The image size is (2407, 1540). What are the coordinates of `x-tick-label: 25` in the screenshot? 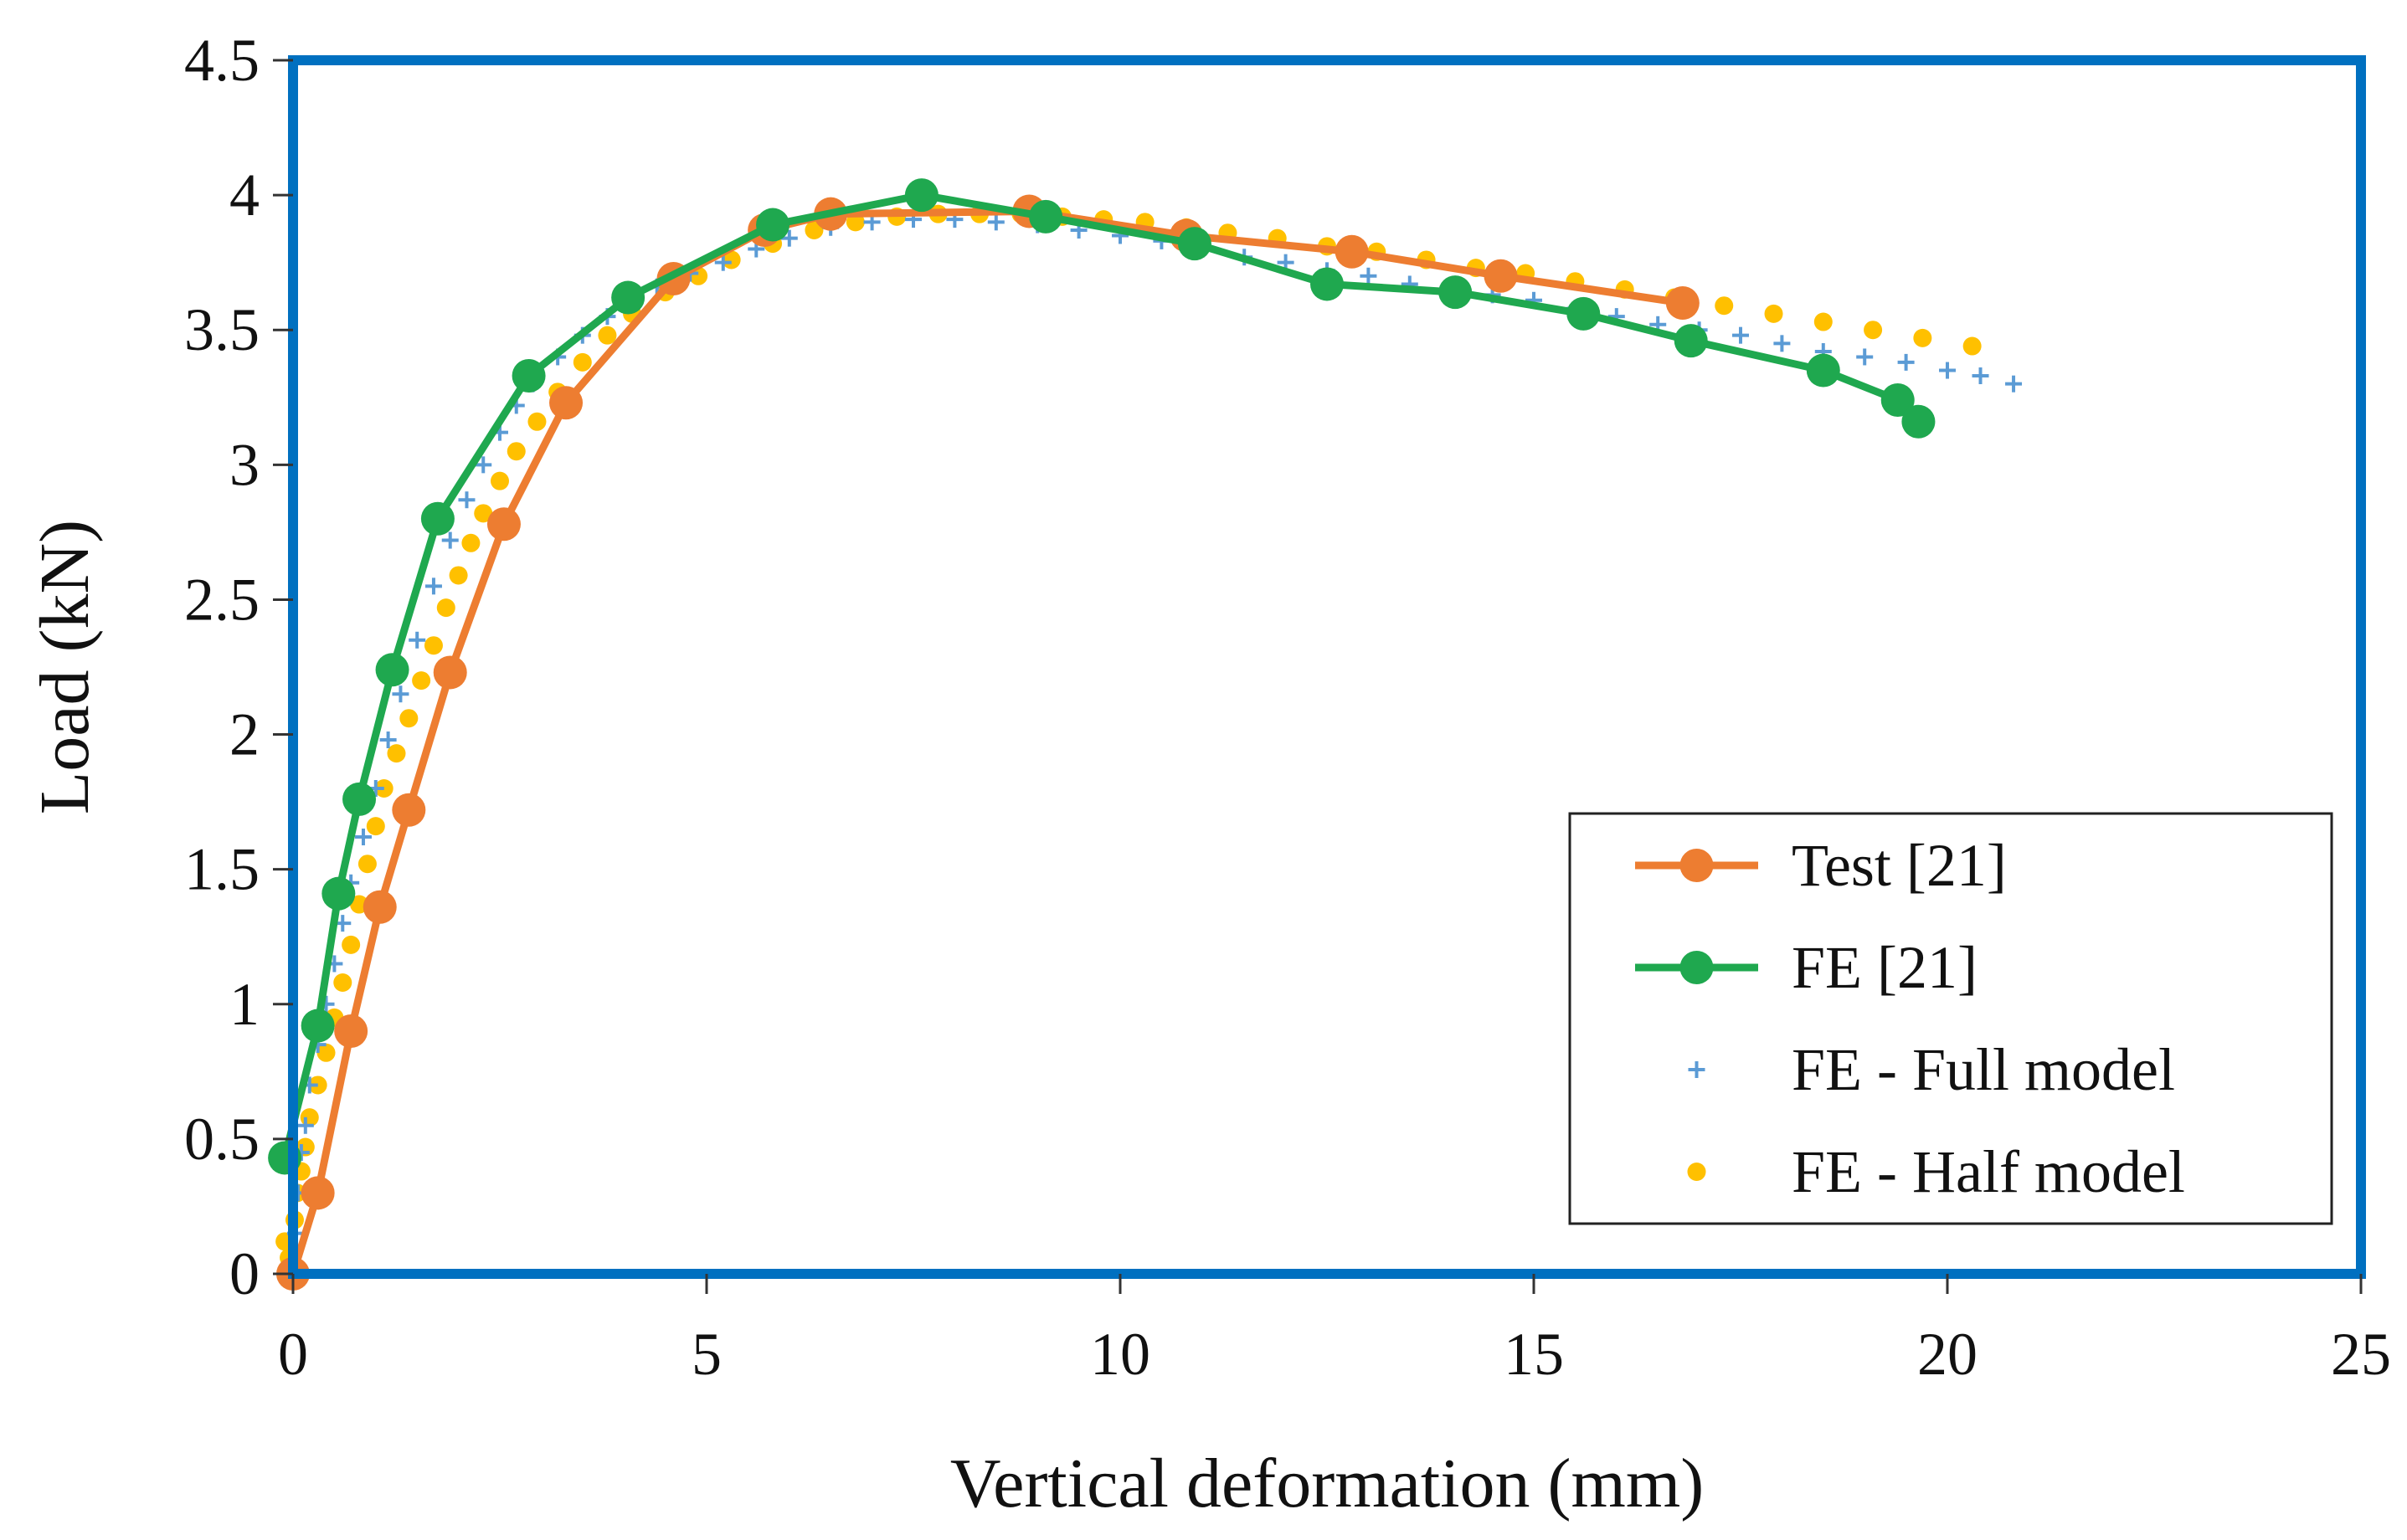 It's located at (2361, 1354).